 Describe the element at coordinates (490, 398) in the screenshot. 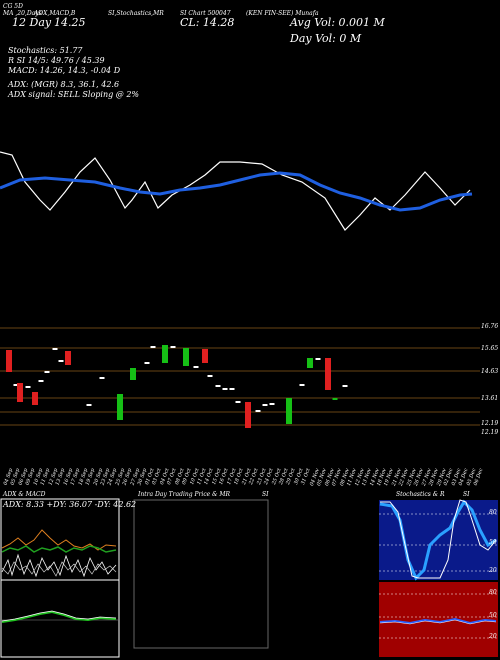

I see `price-axis-label-3: 13.61` at that location.